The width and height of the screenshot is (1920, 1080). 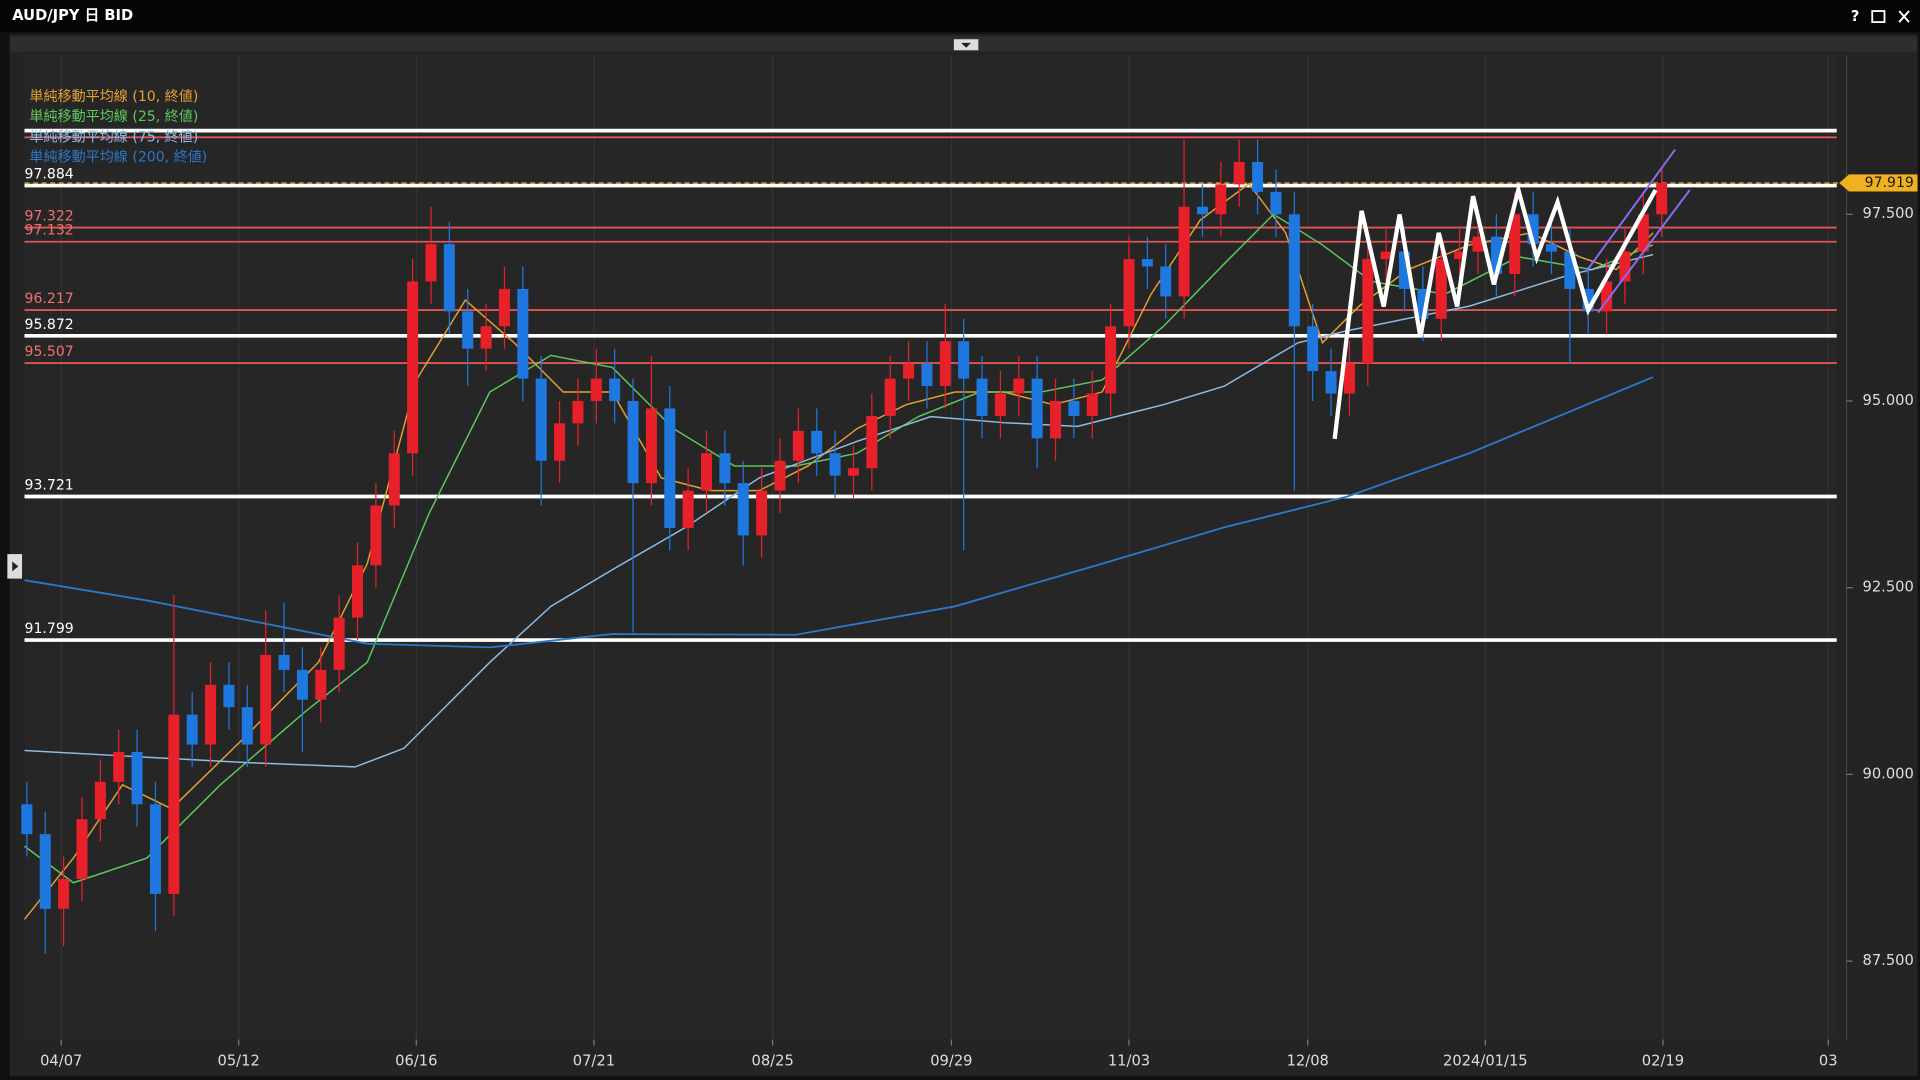 I want to click on user-drawings, so click(x=1511, y=294).